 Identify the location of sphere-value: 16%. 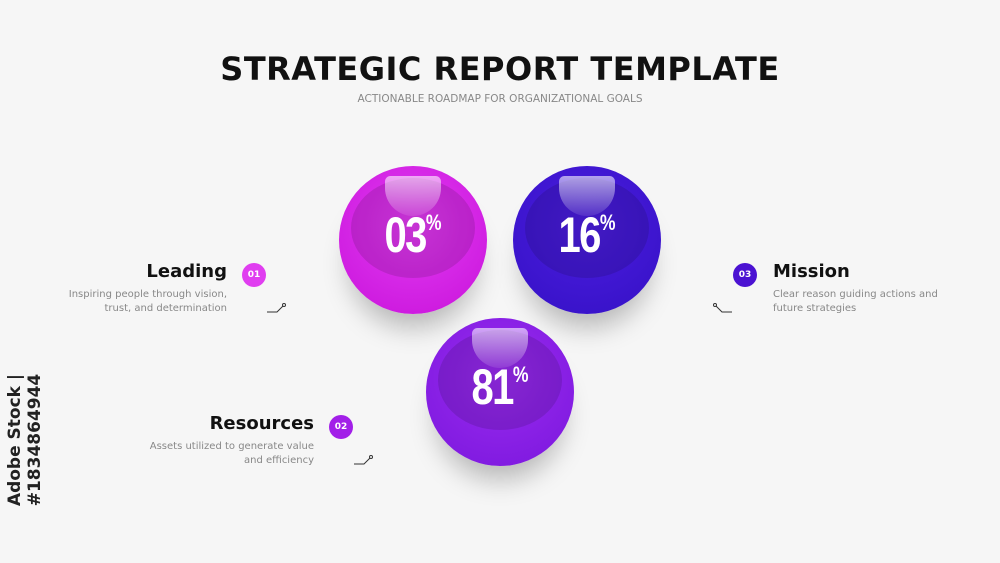
(587, 235).